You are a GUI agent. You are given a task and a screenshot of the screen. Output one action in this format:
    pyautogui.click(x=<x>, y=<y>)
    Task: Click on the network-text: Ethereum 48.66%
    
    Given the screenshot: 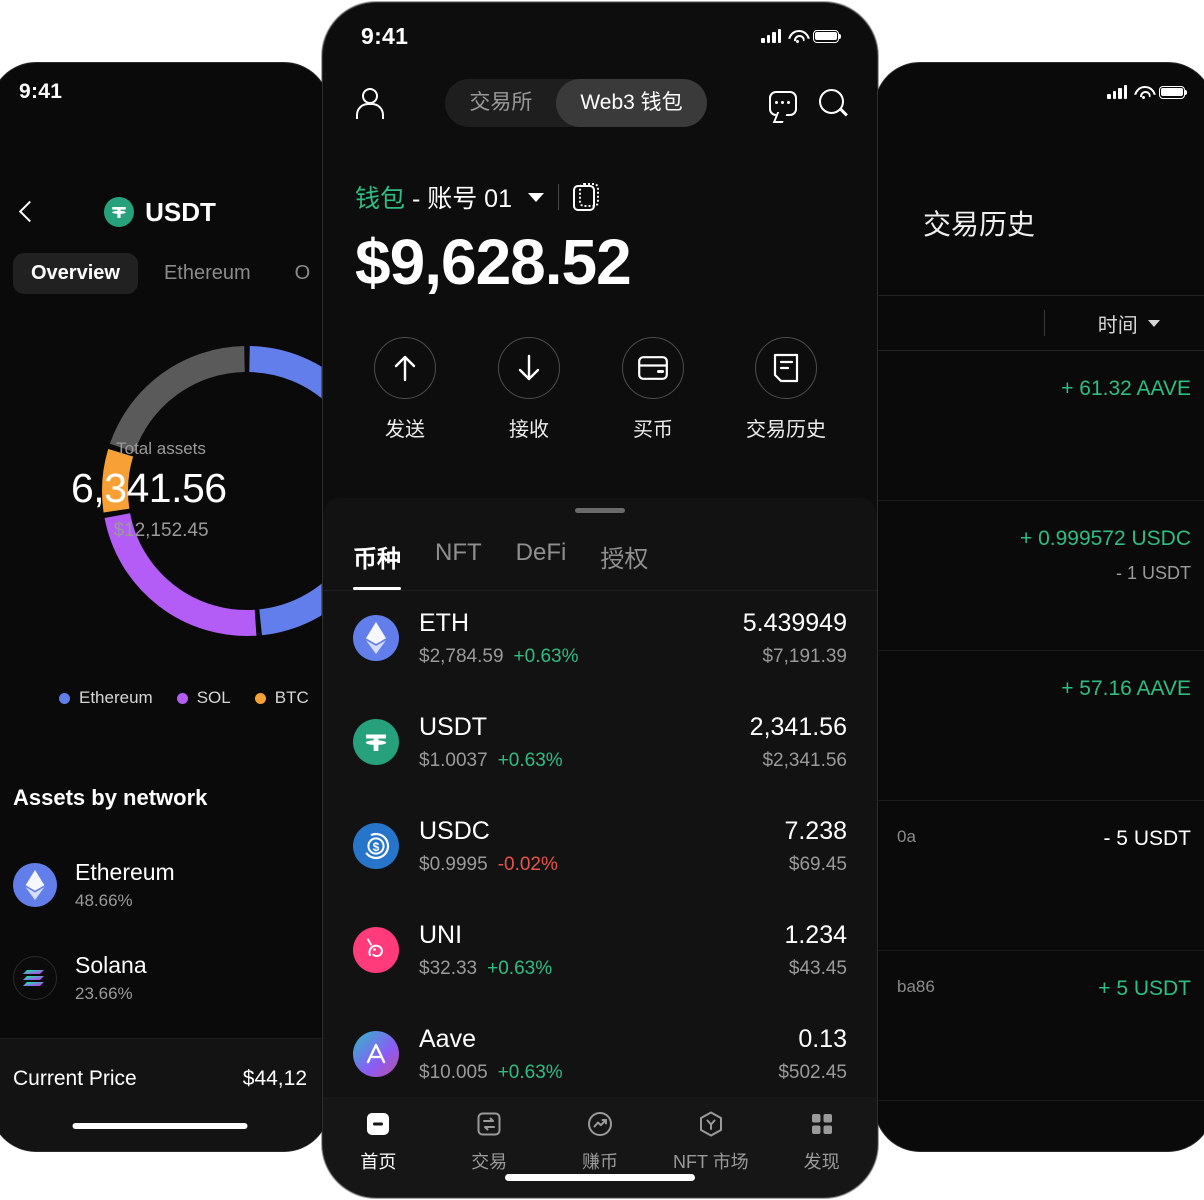 What is the action you would take?
    pyautogui.click(x=125, y=885)
    